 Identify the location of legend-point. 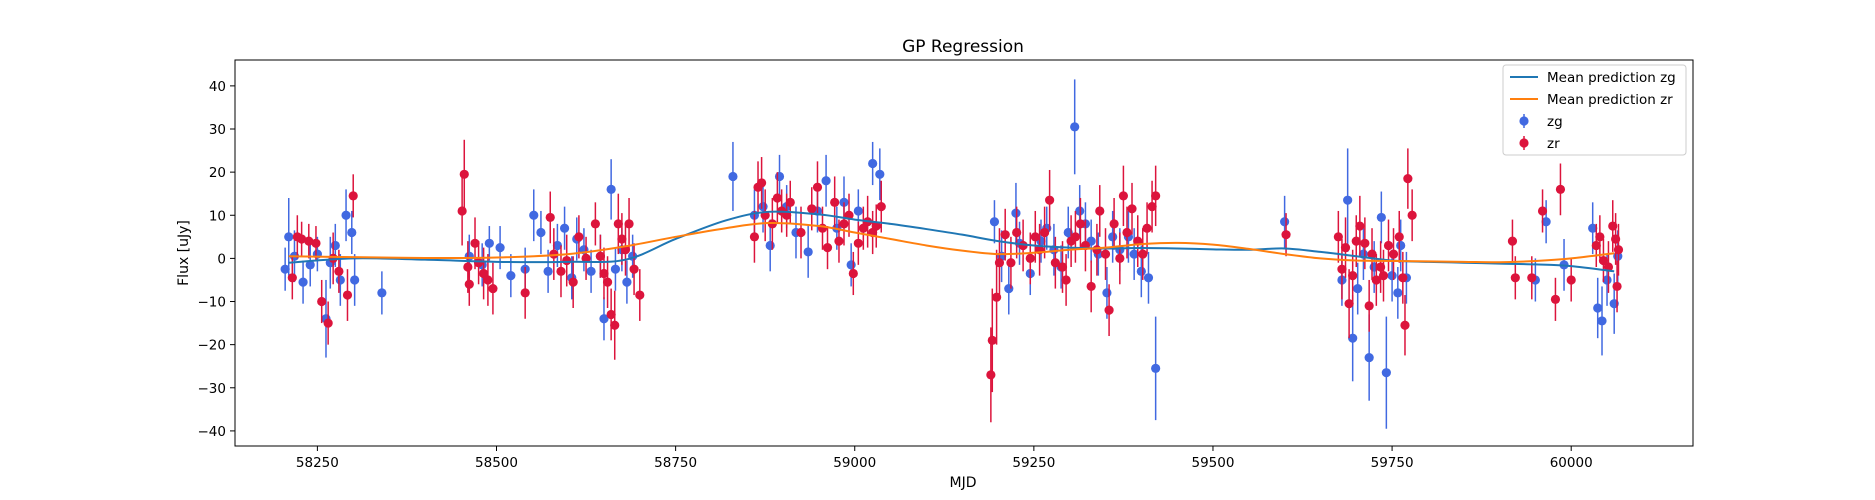
(1524, 143).